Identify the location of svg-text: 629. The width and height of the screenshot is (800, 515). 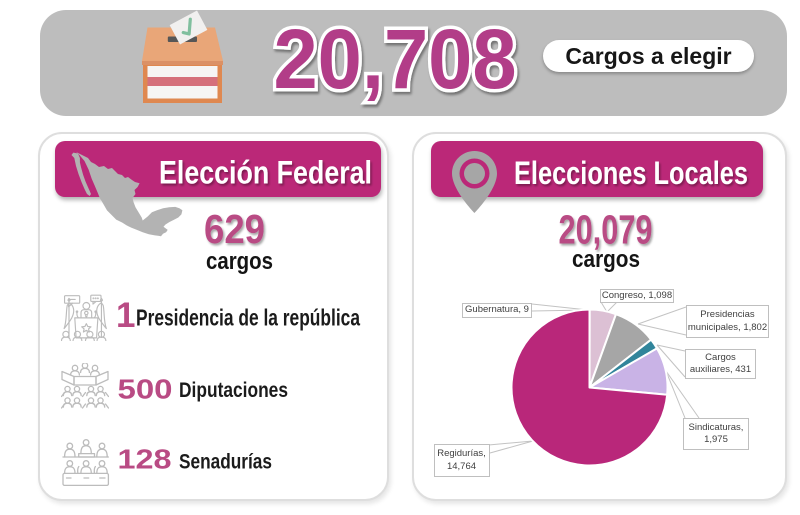
(234, 229).